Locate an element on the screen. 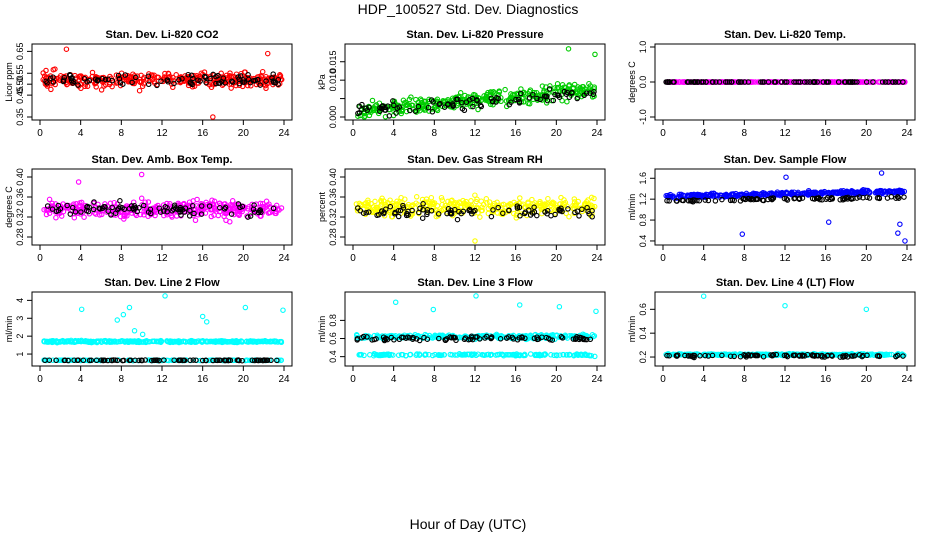 This screenshot has width=936, height=540. y-axis-label: ml/min is located at coordinates (632, 207).